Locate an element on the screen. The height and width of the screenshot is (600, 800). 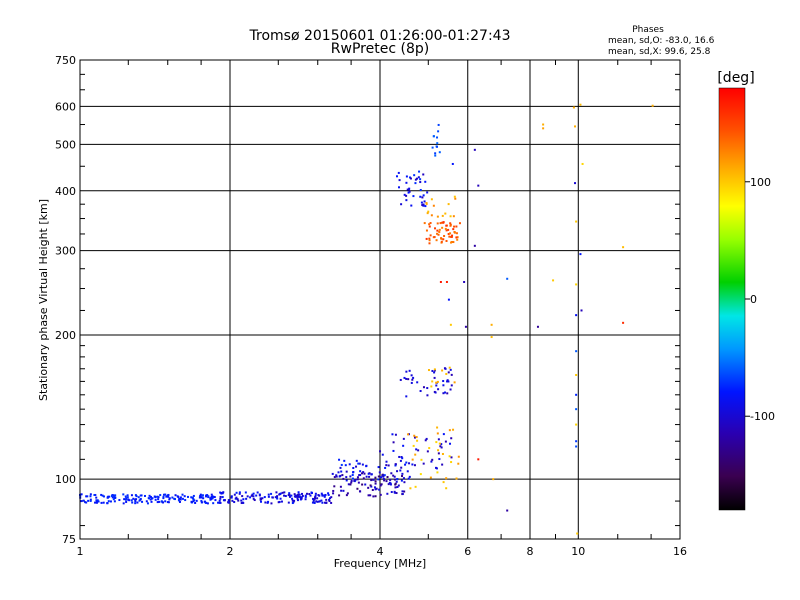
y-tick-label: 400 is located at coordinates (65, 191).